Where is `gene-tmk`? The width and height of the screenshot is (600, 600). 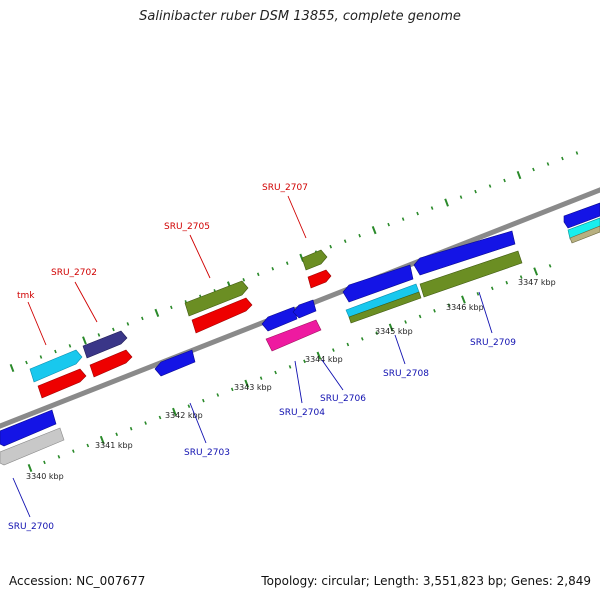
gene-tmk is located at coordinates (56, 366).